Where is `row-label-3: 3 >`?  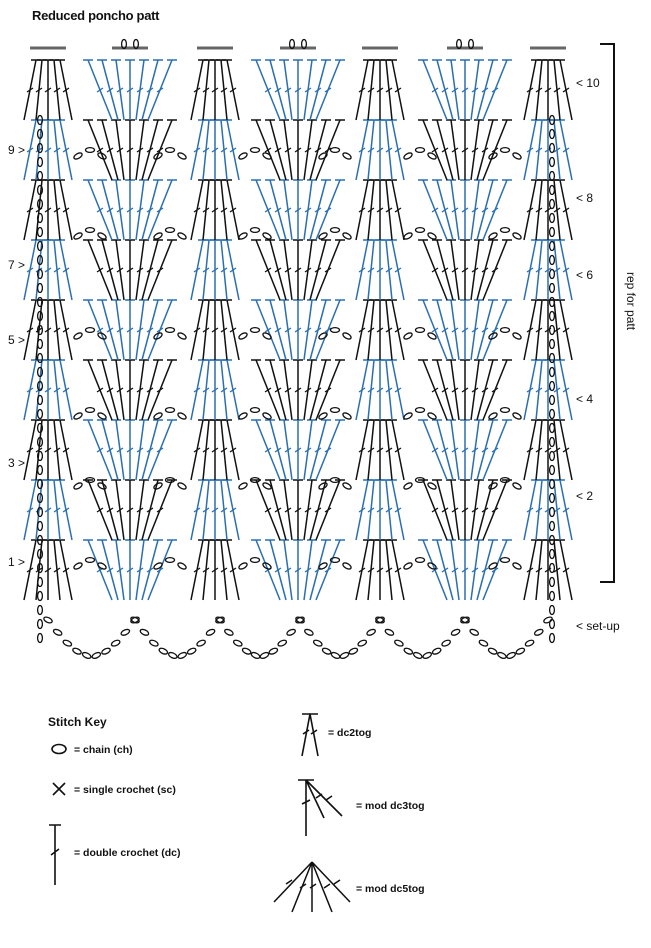
row-label-3: 3 > is located at coordinates (17, 463).